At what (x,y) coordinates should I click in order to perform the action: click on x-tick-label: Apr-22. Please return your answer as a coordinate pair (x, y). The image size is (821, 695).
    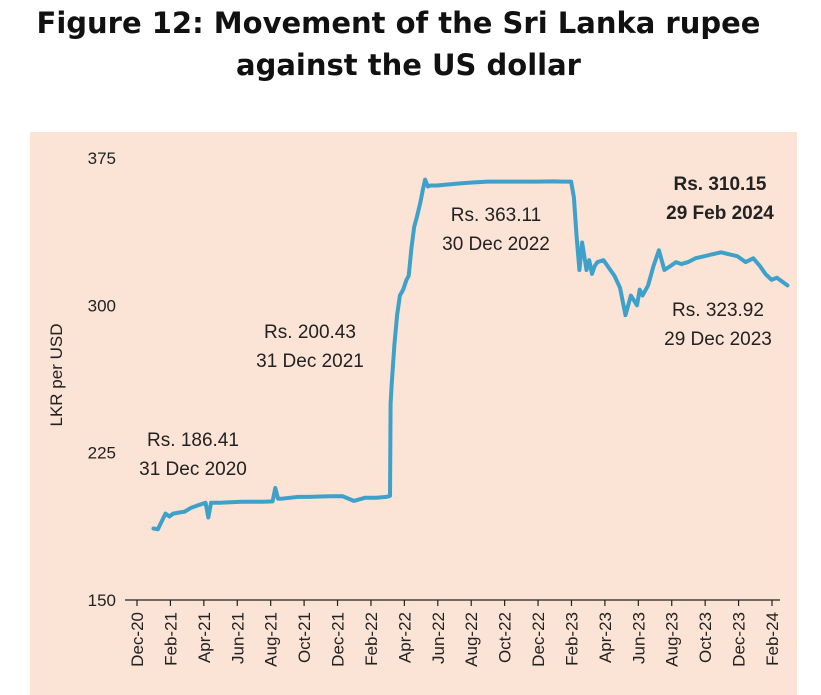
    Looking at the image, I should click on (404, 637).